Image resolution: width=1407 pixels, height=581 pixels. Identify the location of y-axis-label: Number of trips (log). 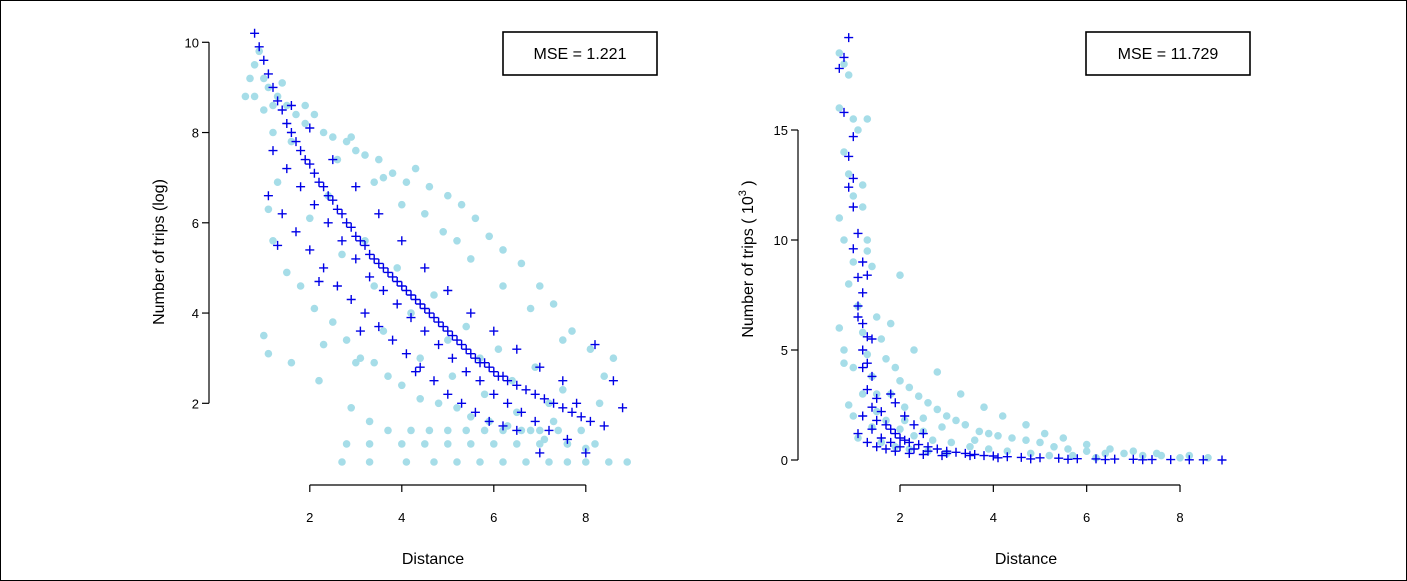
(159, 252).